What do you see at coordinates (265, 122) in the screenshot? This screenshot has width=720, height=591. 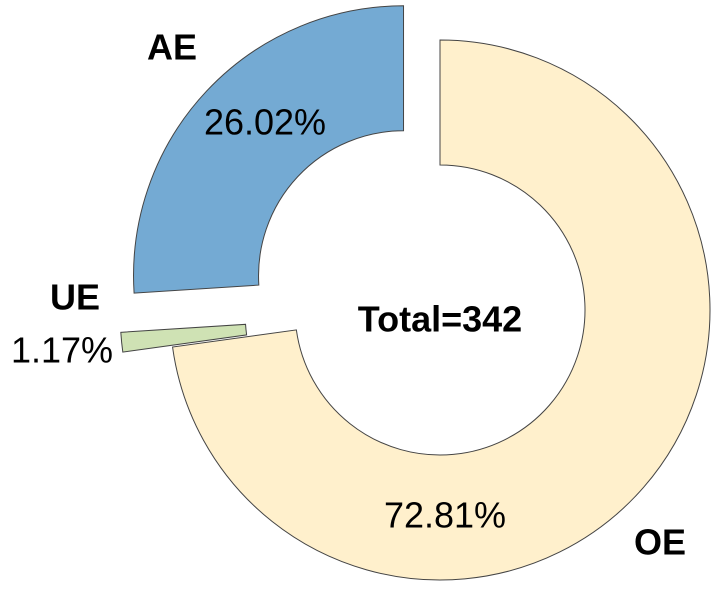 I see `value-label: 26.02%` at bounding box center [265, 122].